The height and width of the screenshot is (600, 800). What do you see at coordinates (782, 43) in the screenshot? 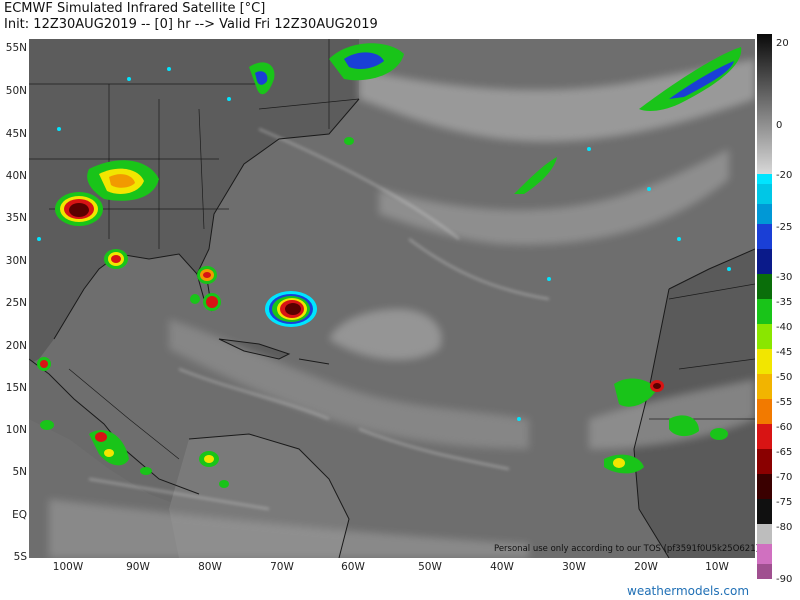
I see `colorbar-tick: 20` at bounding box center [782, 43].